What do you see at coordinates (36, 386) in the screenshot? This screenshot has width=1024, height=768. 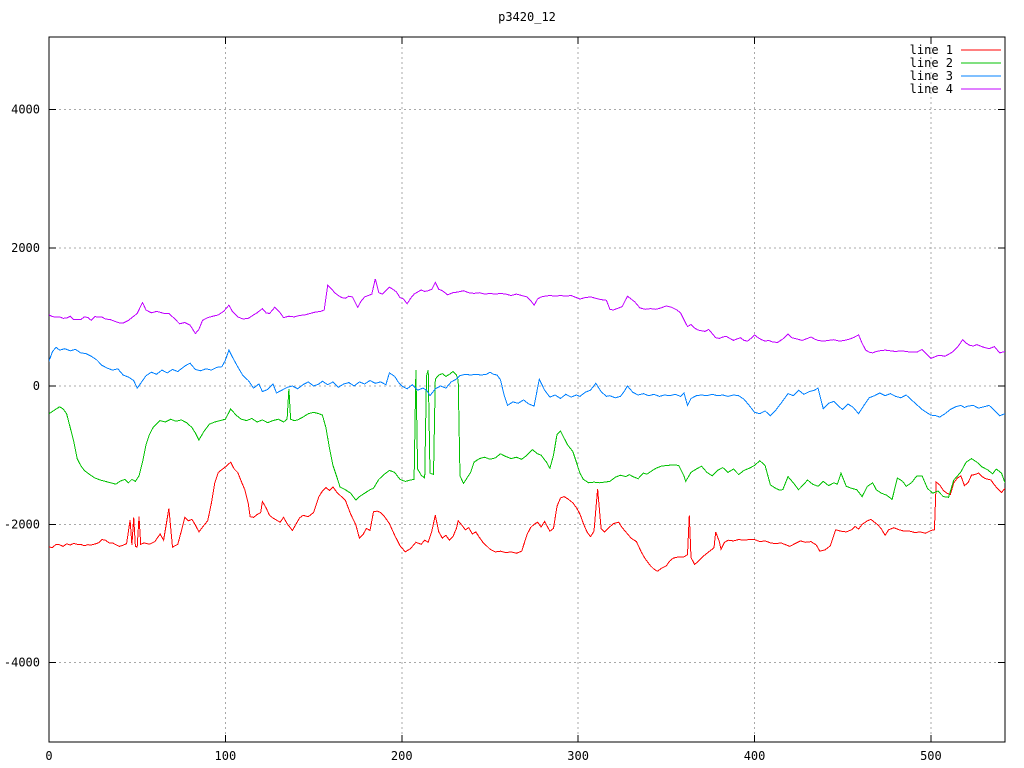 I see `y-tick-label: 0` at bounding box center [36, 386].